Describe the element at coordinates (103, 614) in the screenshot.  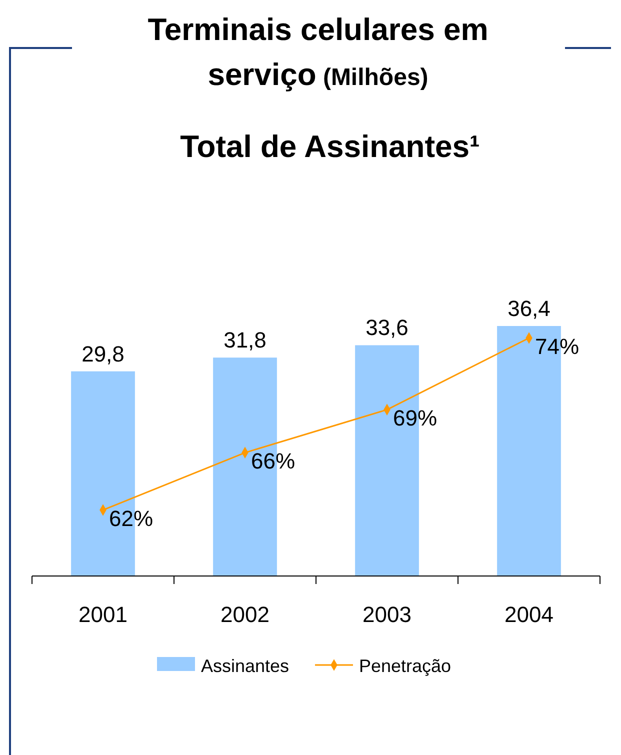
I see `x-tick-label: 2001` at that location.